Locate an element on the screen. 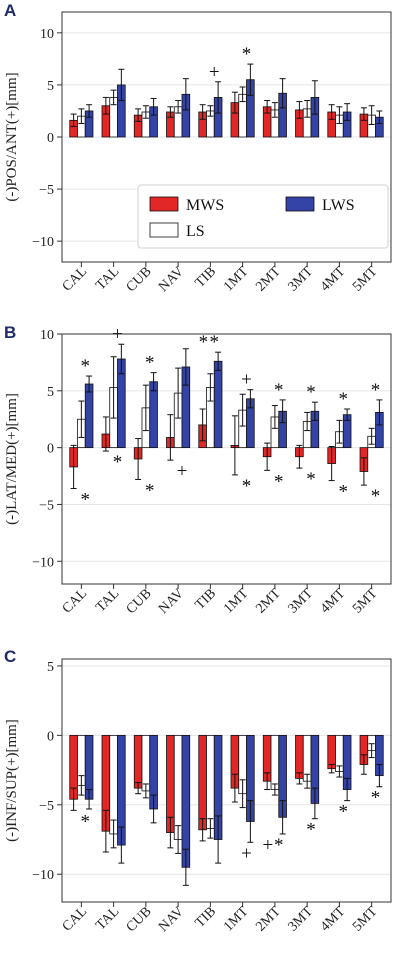  y-axis-label: (-)POS/ANT(+)[mm] is located at coordinates (12, 136).